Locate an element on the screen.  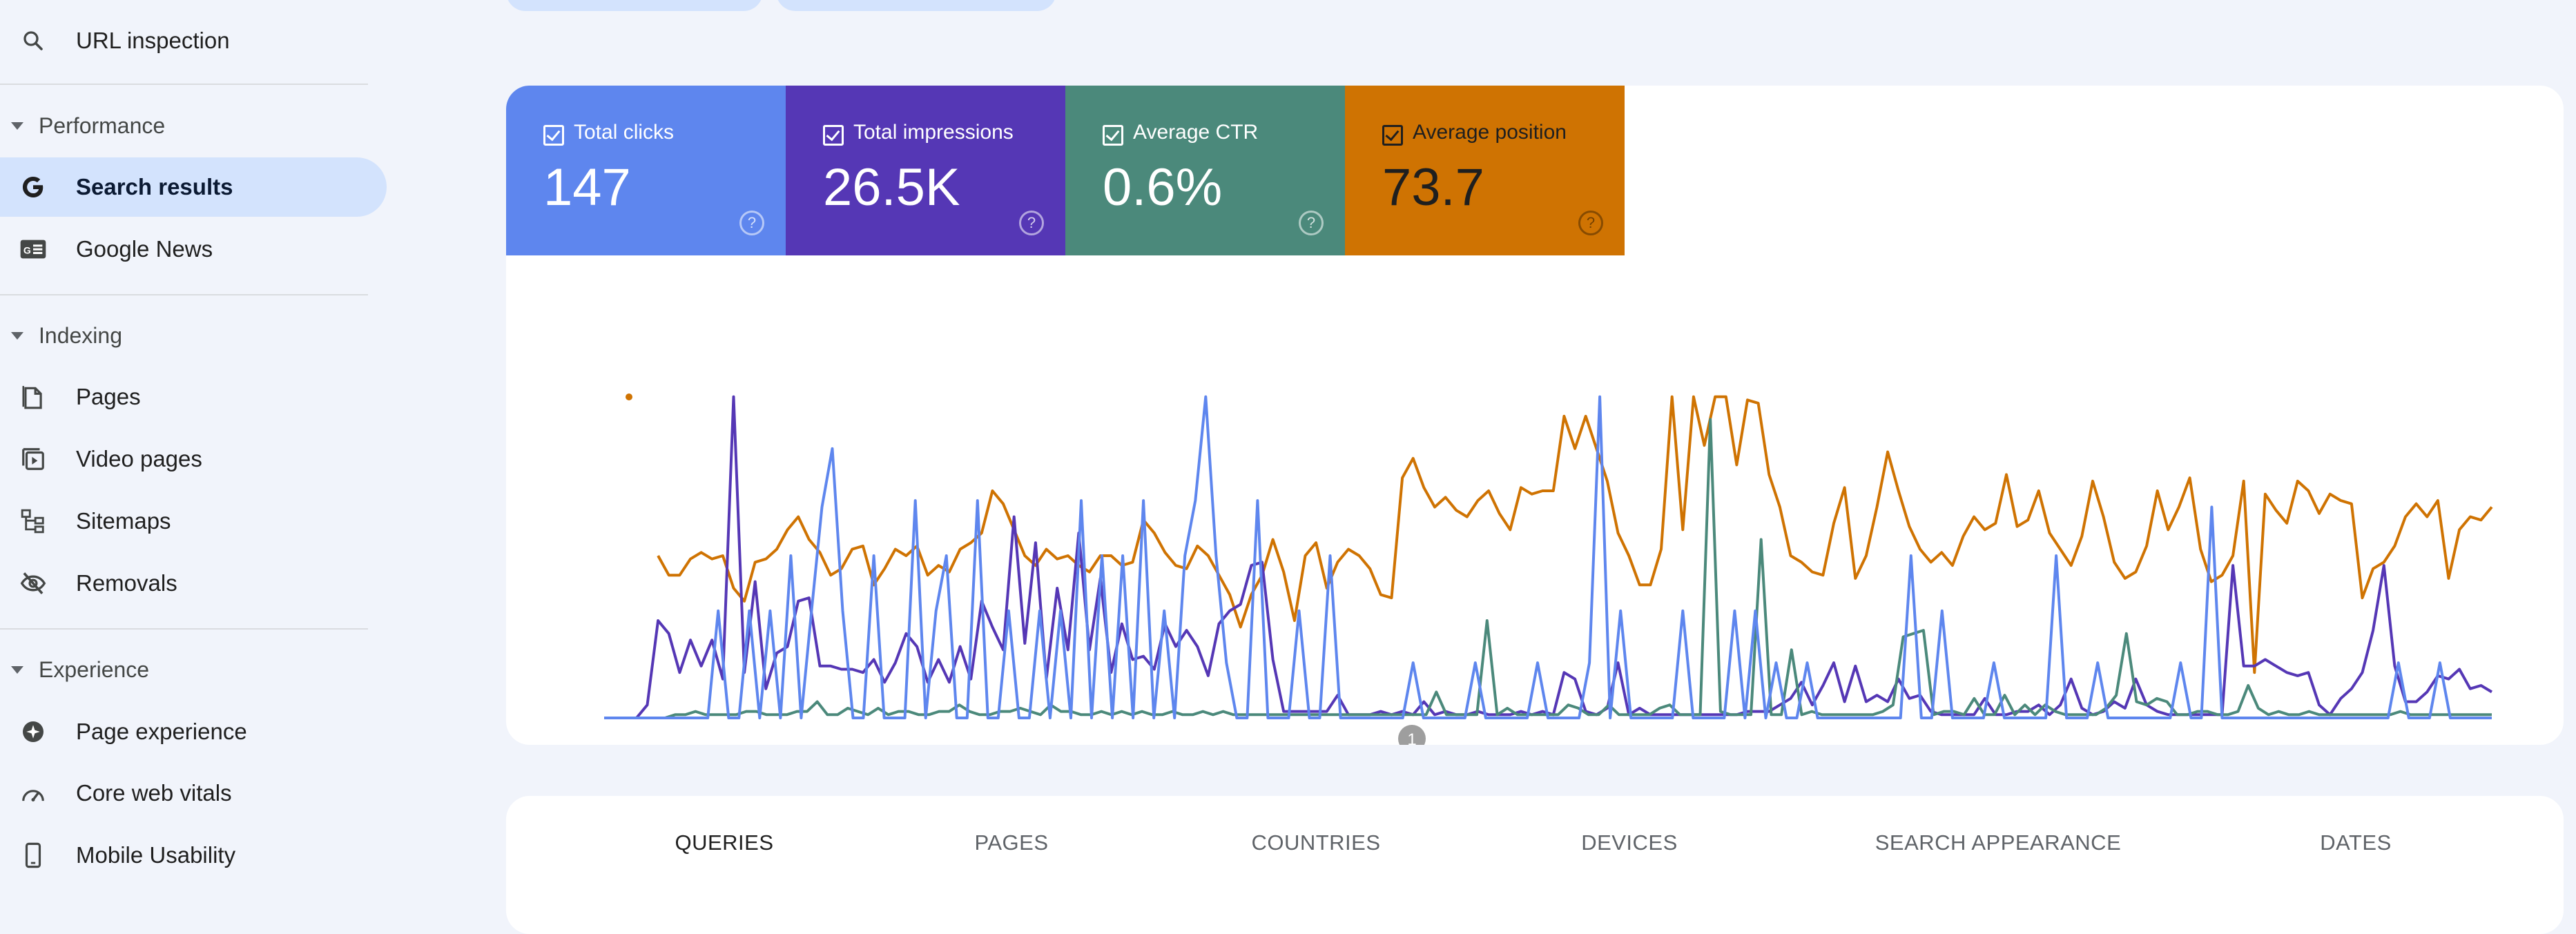
svg-text: G is located at coordinates (27, 251).